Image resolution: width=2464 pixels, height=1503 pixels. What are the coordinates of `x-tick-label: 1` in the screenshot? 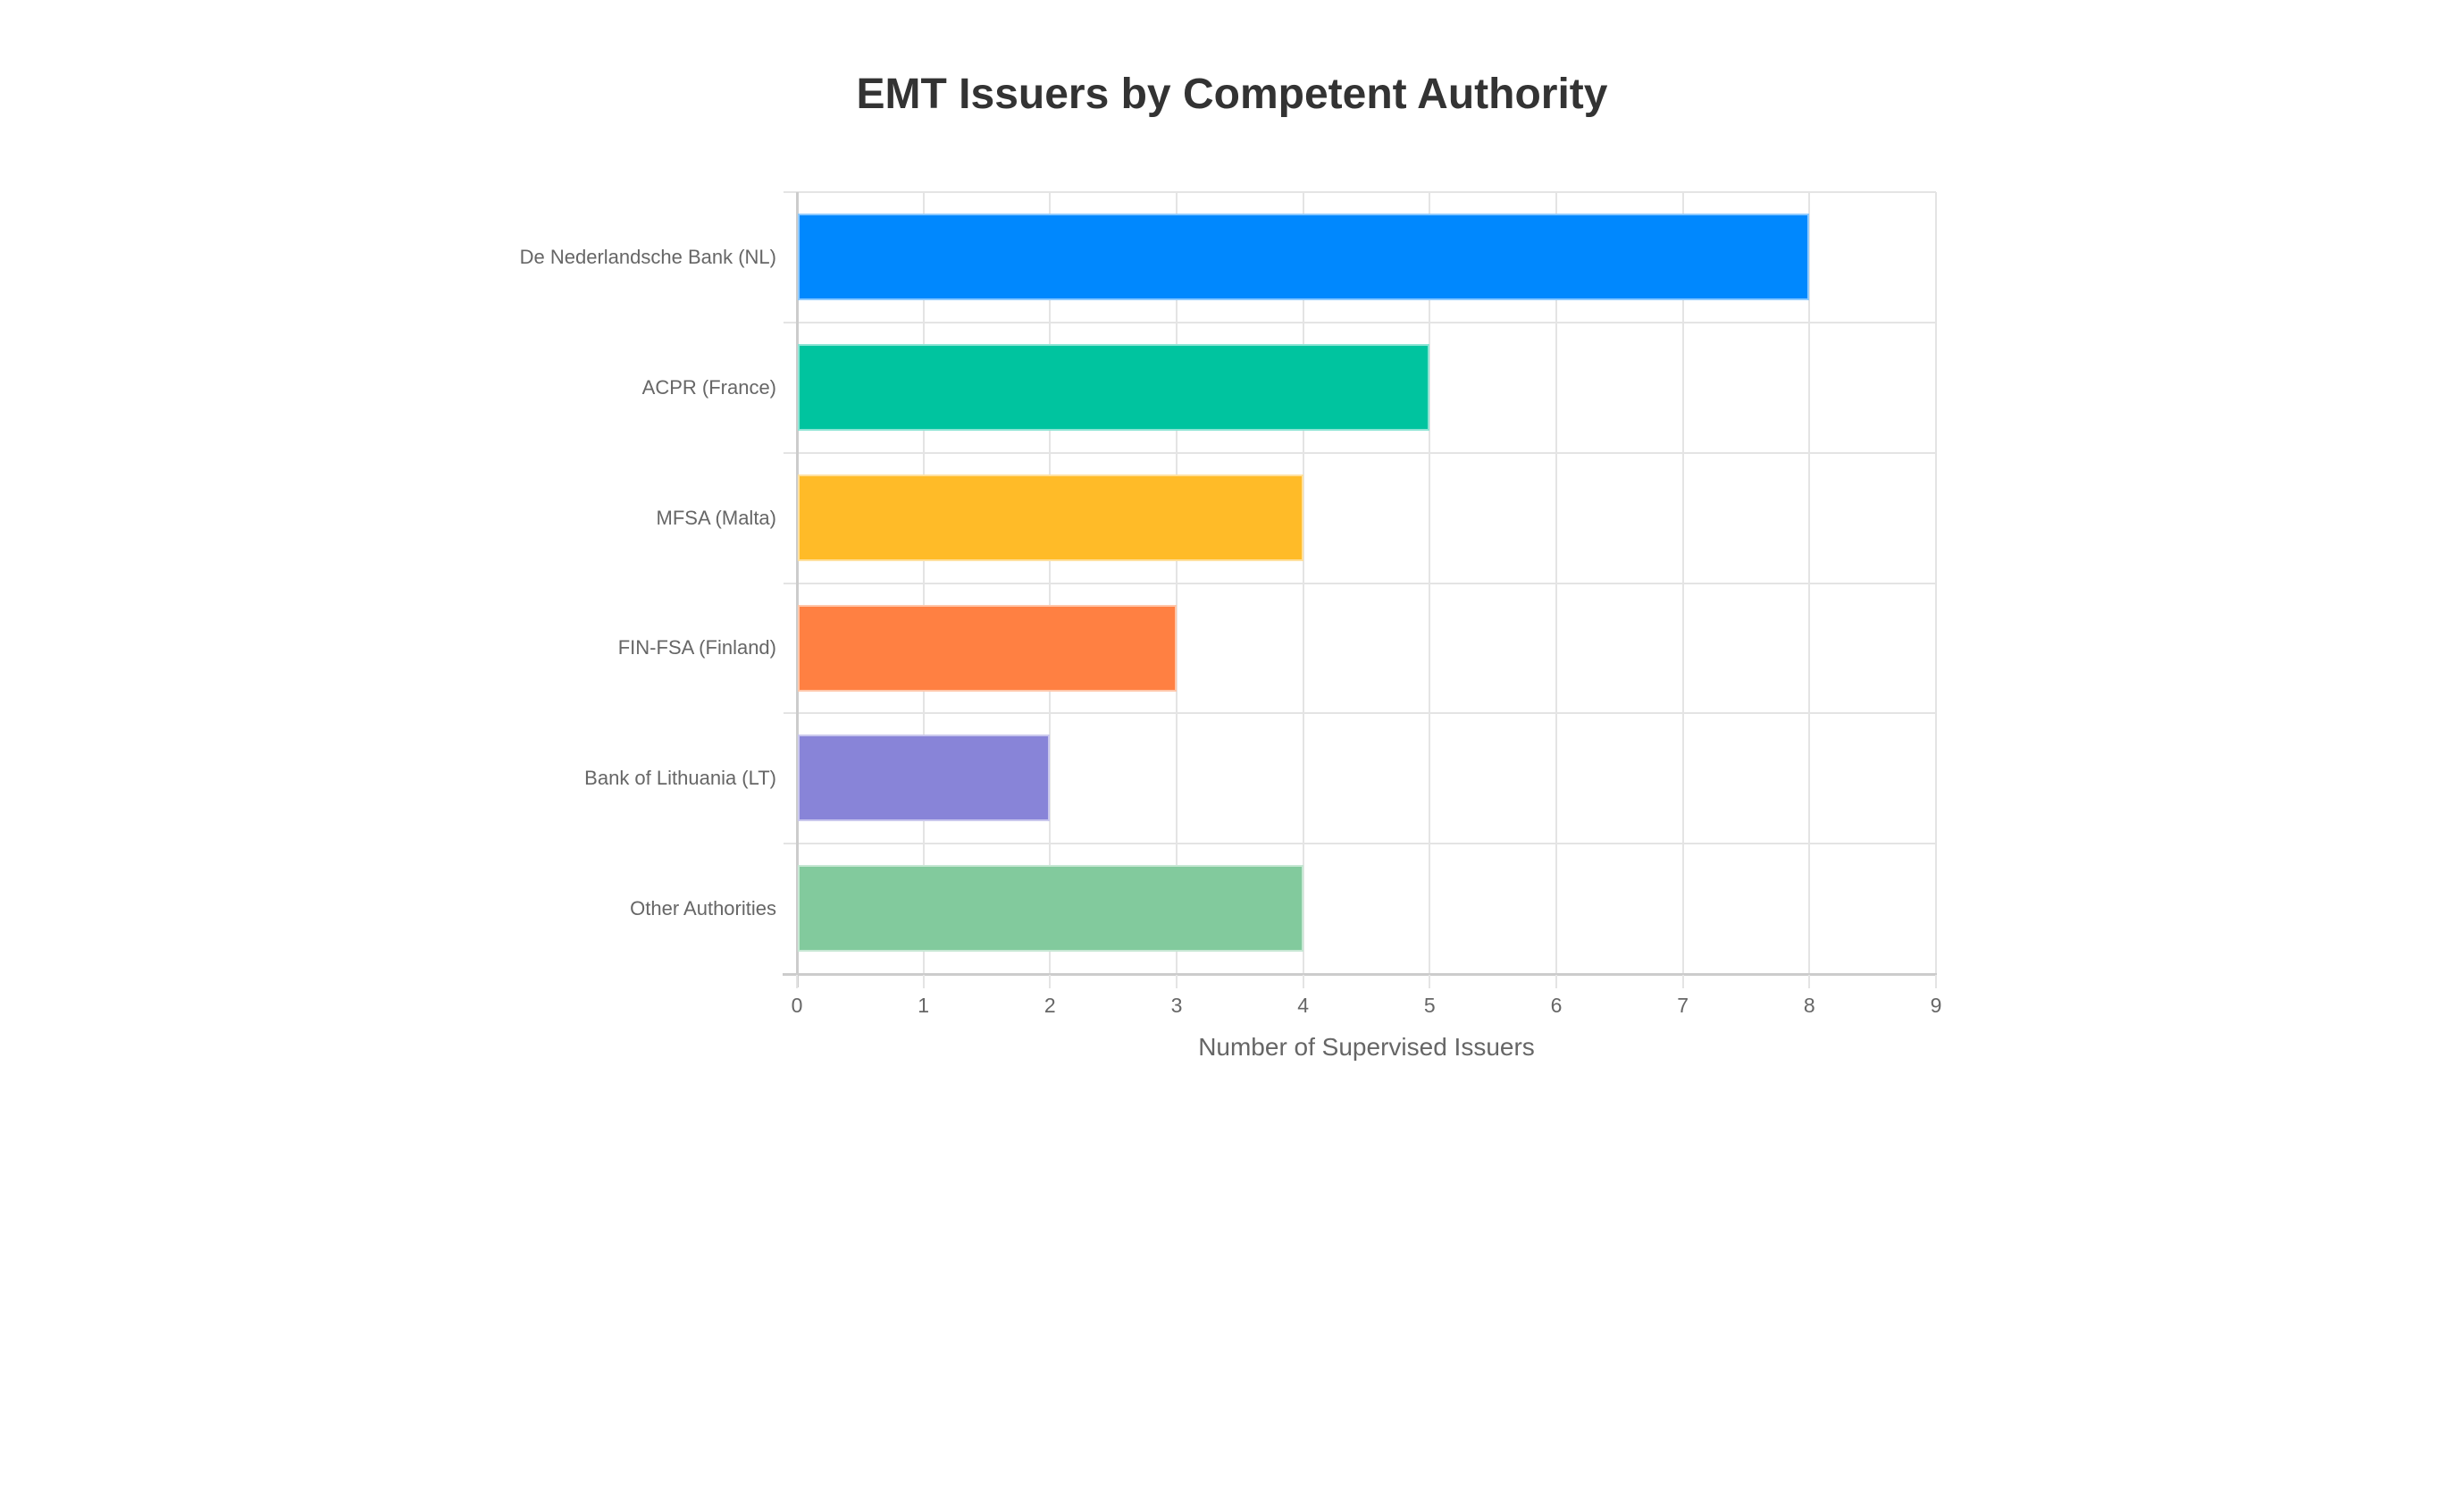 It's located at (924, 1006).